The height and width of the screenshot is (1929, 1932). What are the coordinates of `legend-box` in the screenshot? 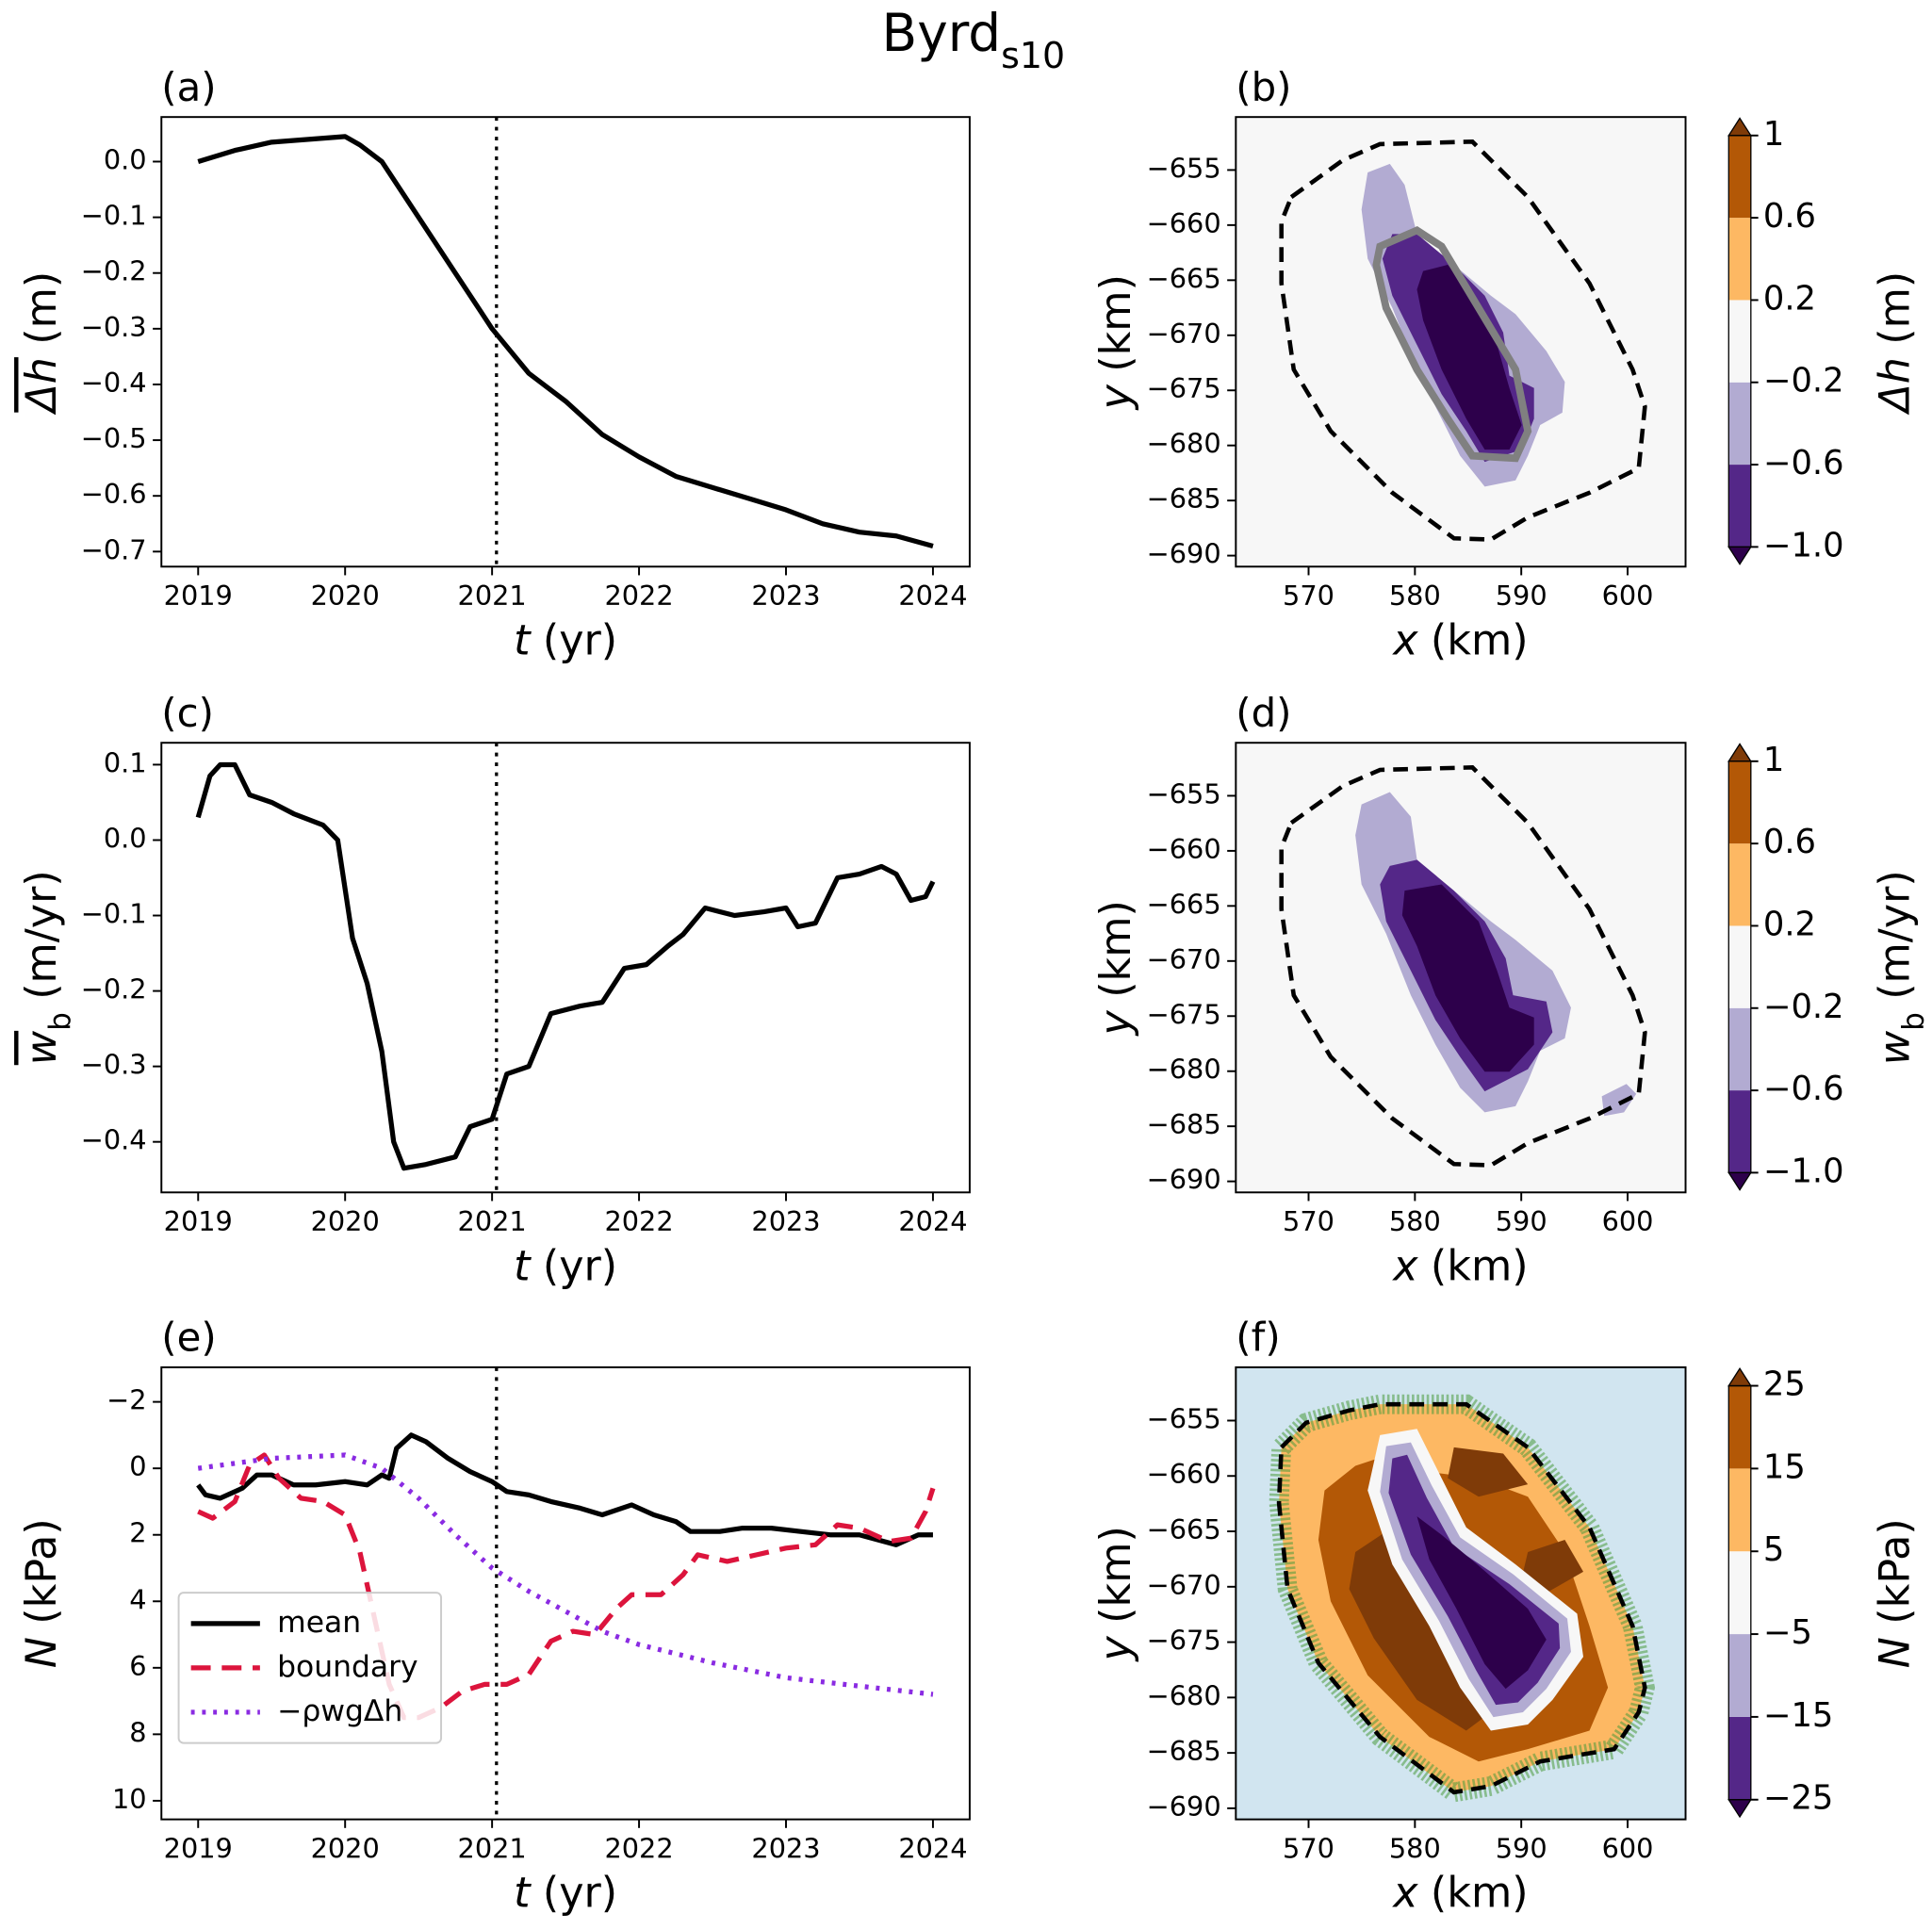 It's located at (310, 1668).